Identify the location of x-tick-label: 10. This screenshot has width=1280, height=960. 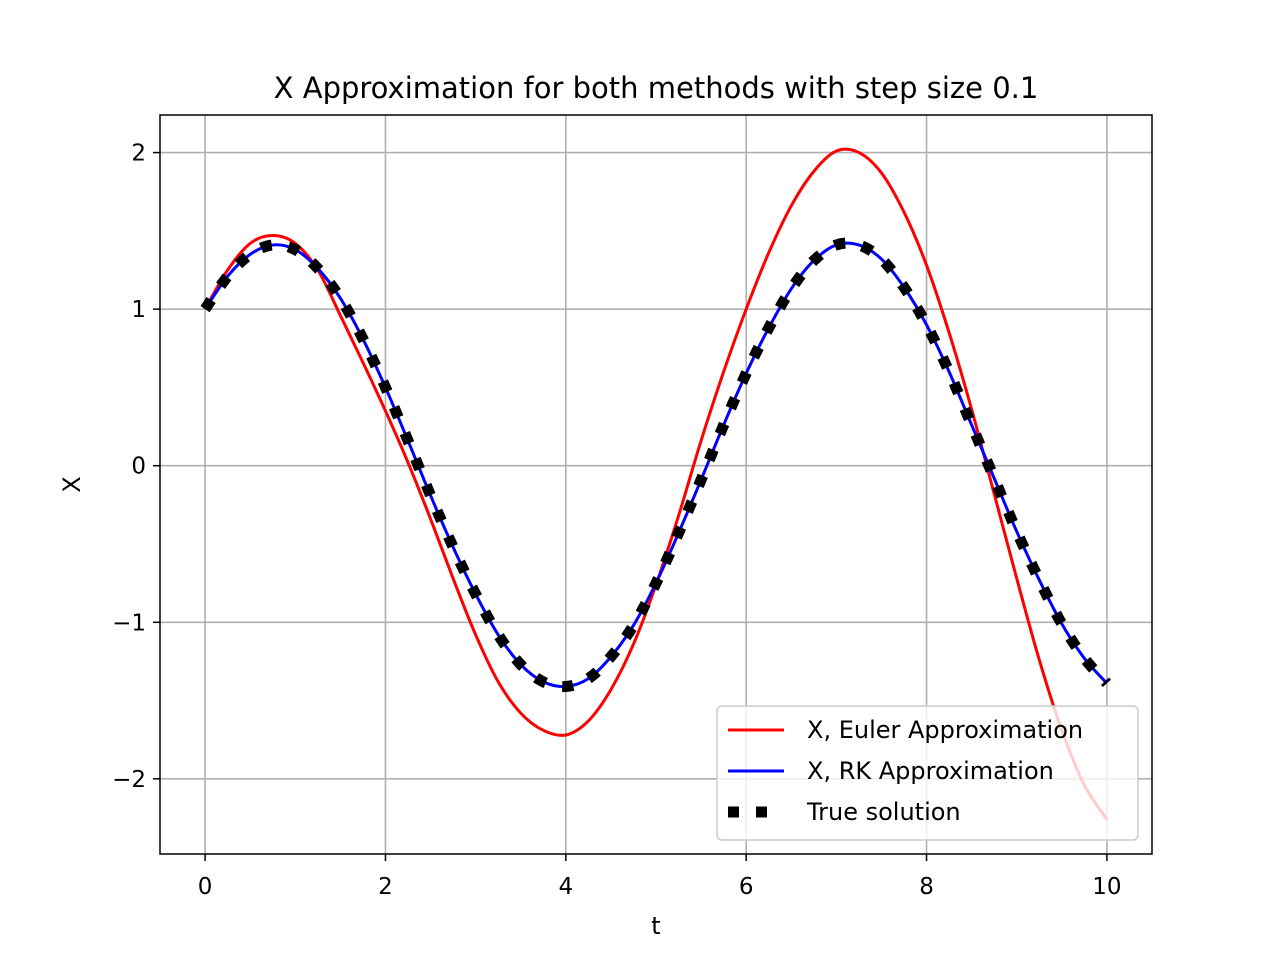
(1106, 887).